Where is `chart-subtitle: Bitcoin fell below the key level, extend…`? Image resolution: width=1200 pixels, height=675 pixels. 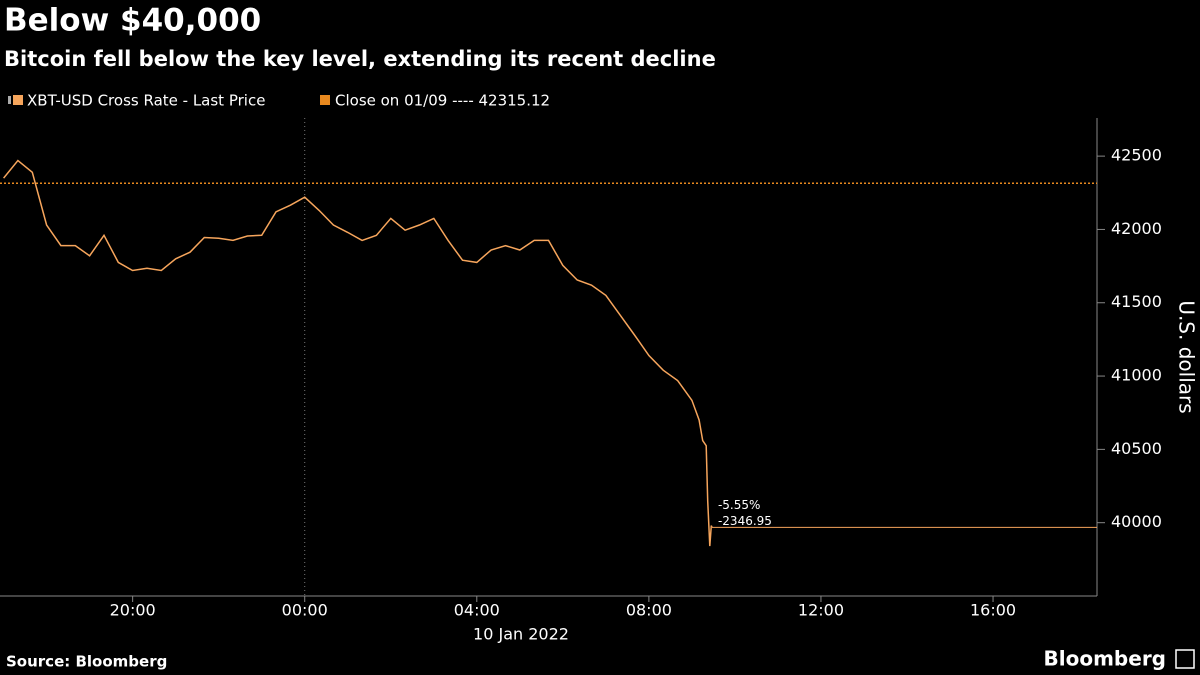 chart-subtitle: Bitcoin fell below the key level, extend… is located at coordinates (360, 59).